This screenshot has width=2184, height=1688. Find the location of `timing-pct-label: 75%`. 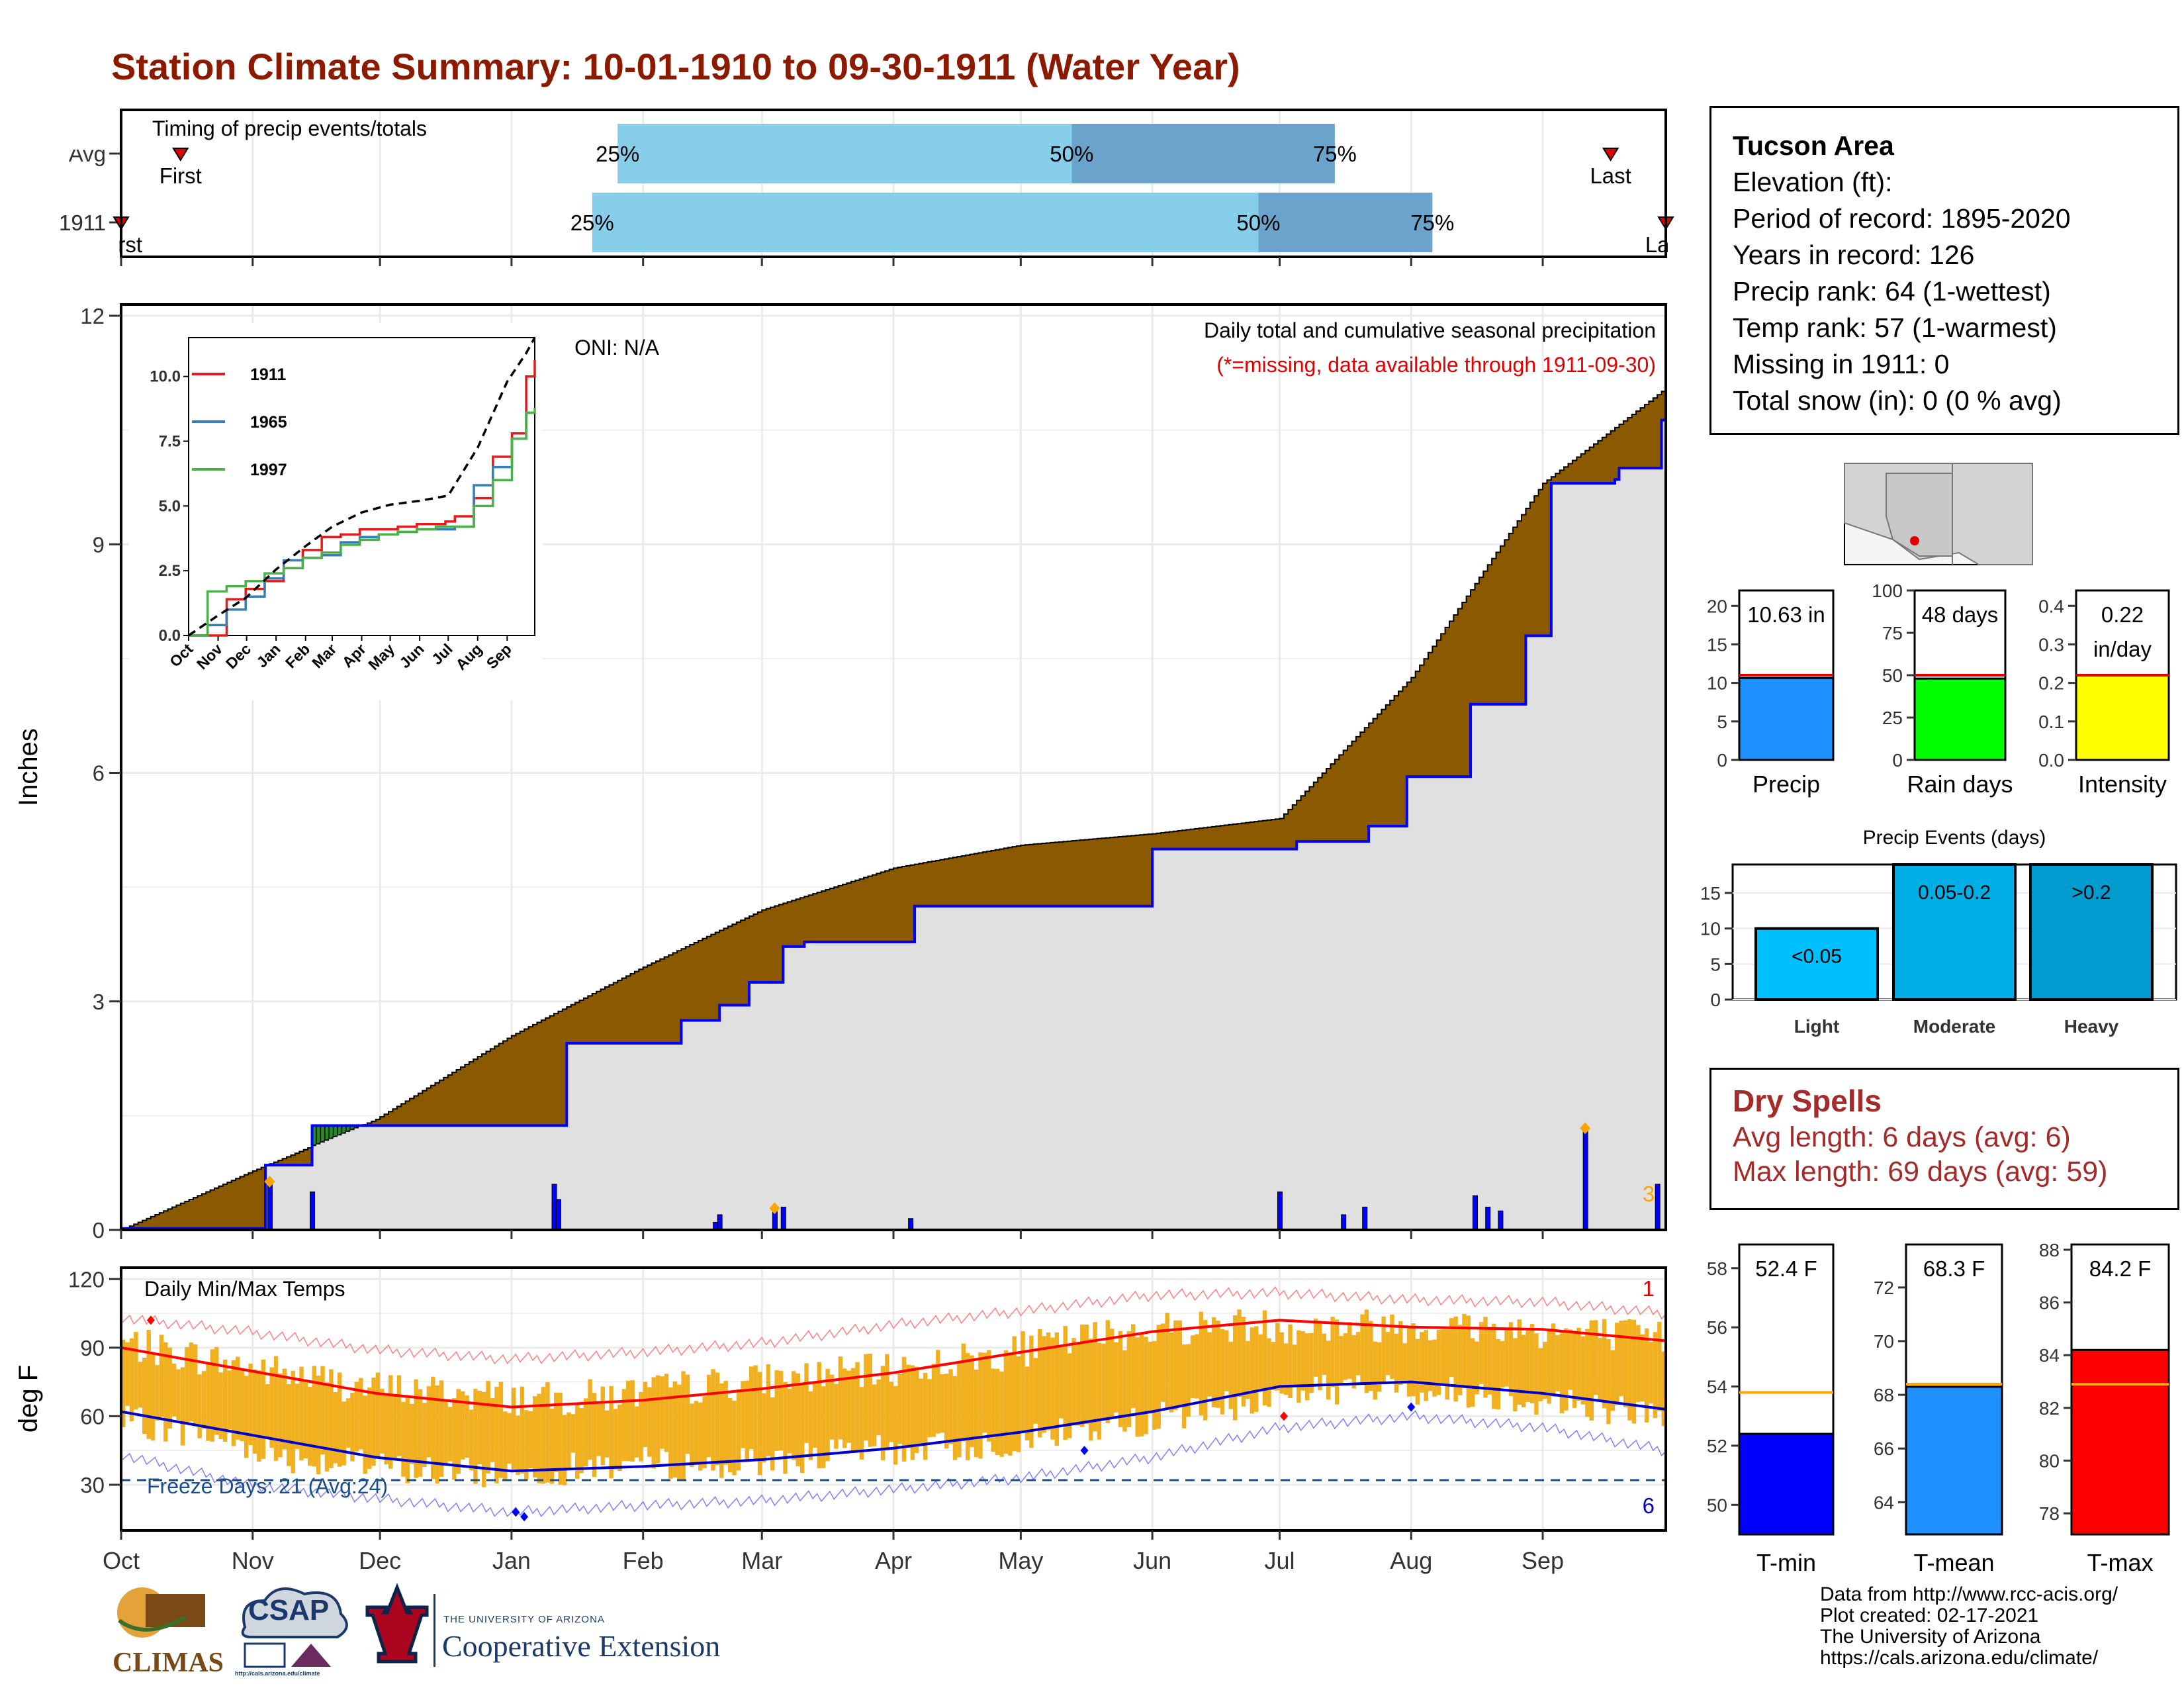

timing-pct-label: 75% is located at coordinates (1335, 154).